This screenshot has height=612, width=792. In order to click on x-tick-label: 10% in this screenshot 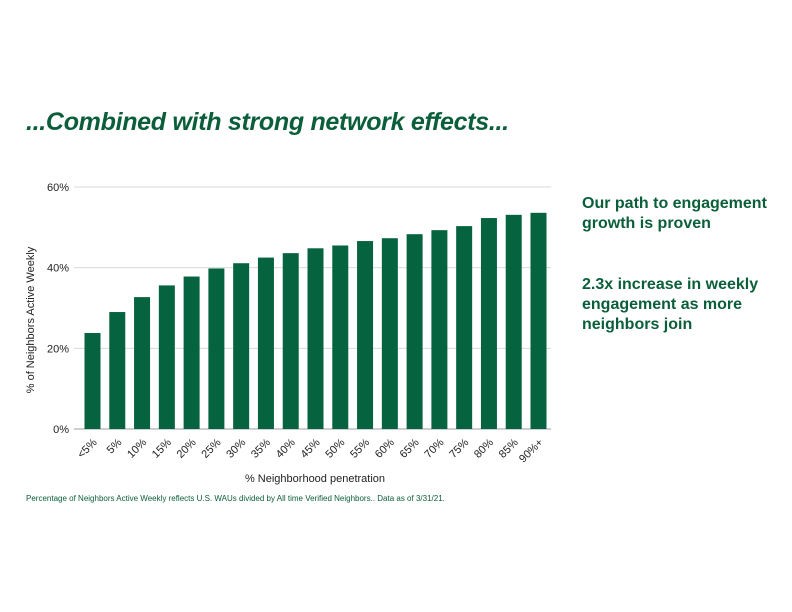, I will do `click(137, 448)`.